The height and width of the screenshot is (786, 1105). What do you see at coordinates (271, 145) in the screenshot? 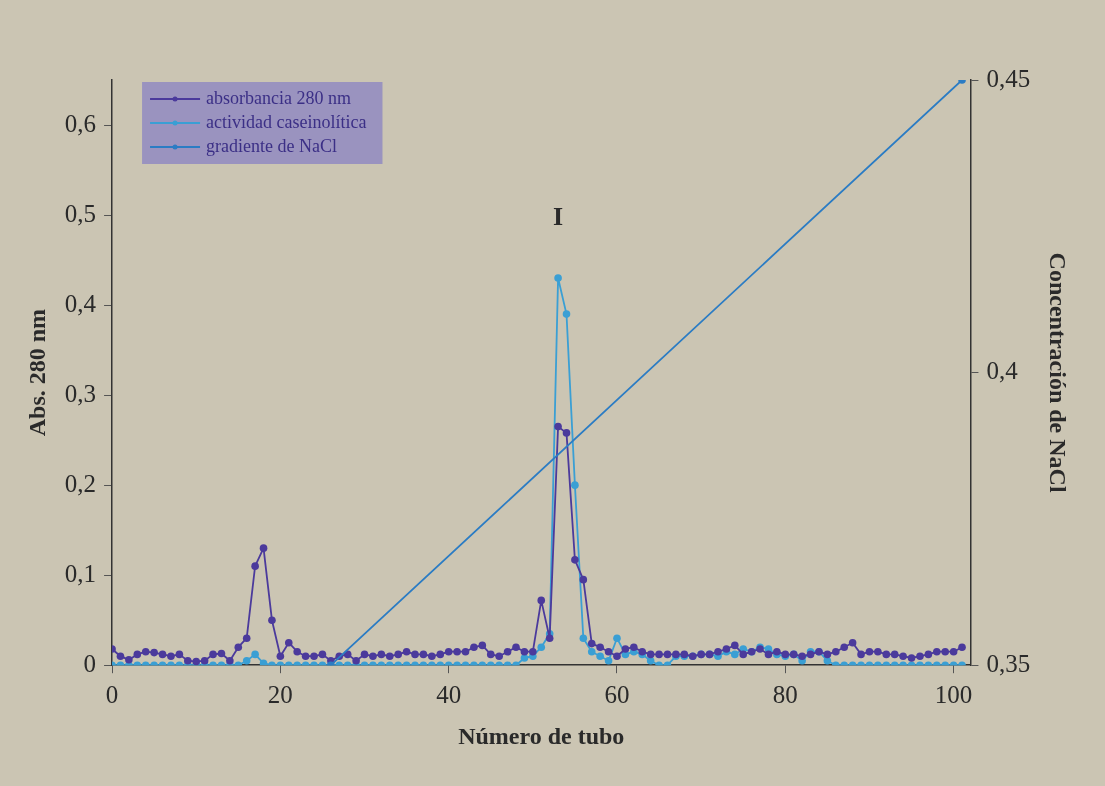
I see `legend-label: gradiente de NaCl` at bounding box center [271, 145].